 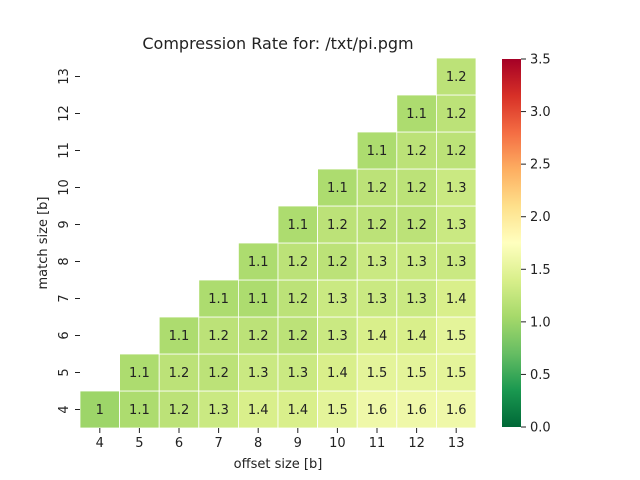 I want to click on y-tick-label: 6, so click(x=64, y=335).